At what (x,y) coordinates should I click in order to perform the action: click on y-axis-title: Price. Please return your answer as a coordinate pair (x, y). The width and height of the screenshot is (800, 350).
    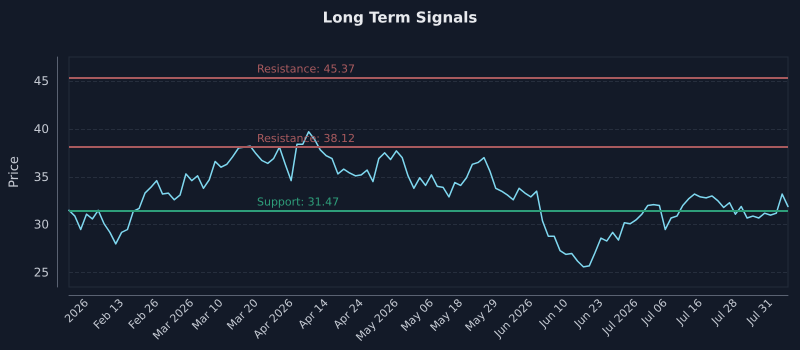
    Looking at the image, I should click on (14, 172).